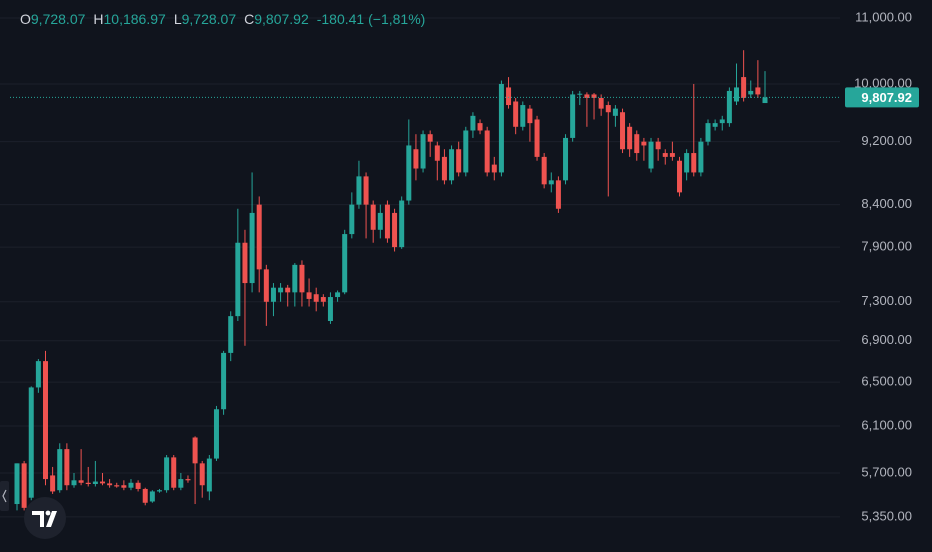 This screenshot has width=932, height=552. Describe the element at coordinates (886, 203) in the screenshot. I see `y-tick-label: 8,400.00` at that location.